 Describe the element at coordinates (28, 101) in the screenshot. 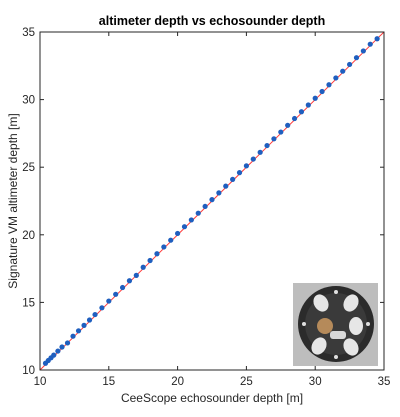

I see `y-tick-label: 30` at that location.